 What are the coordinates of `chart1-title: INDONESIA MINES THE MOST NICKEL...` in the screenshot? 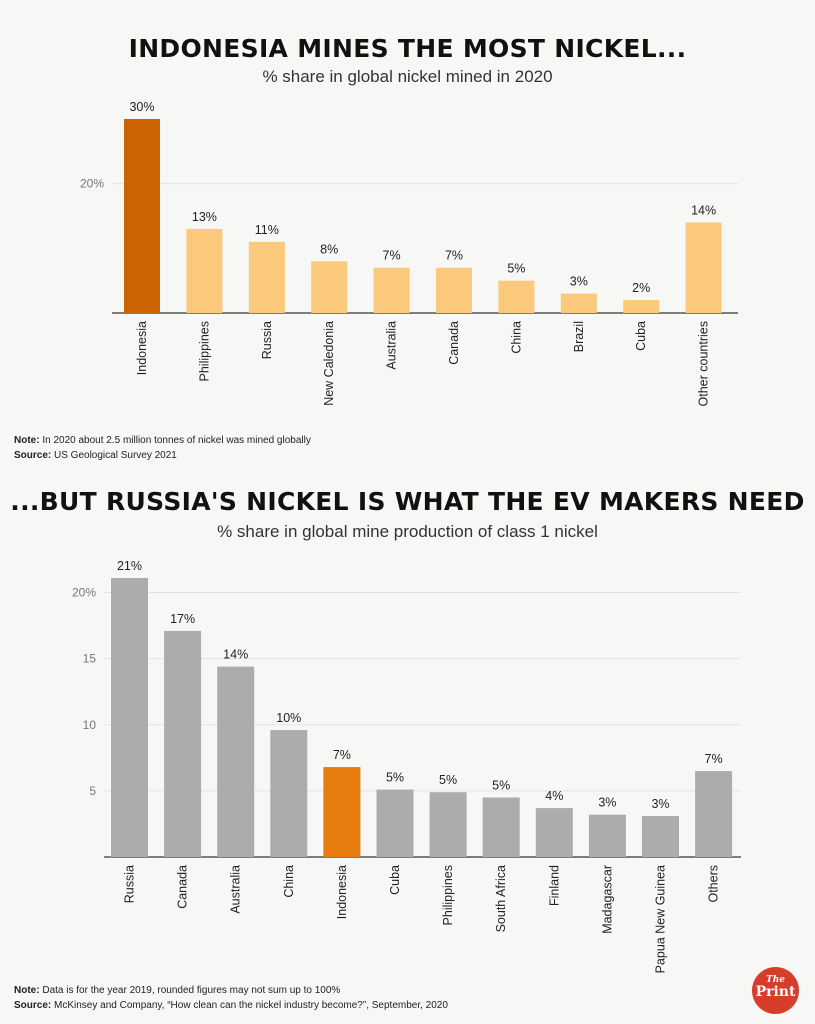 It's located at (407, 48).